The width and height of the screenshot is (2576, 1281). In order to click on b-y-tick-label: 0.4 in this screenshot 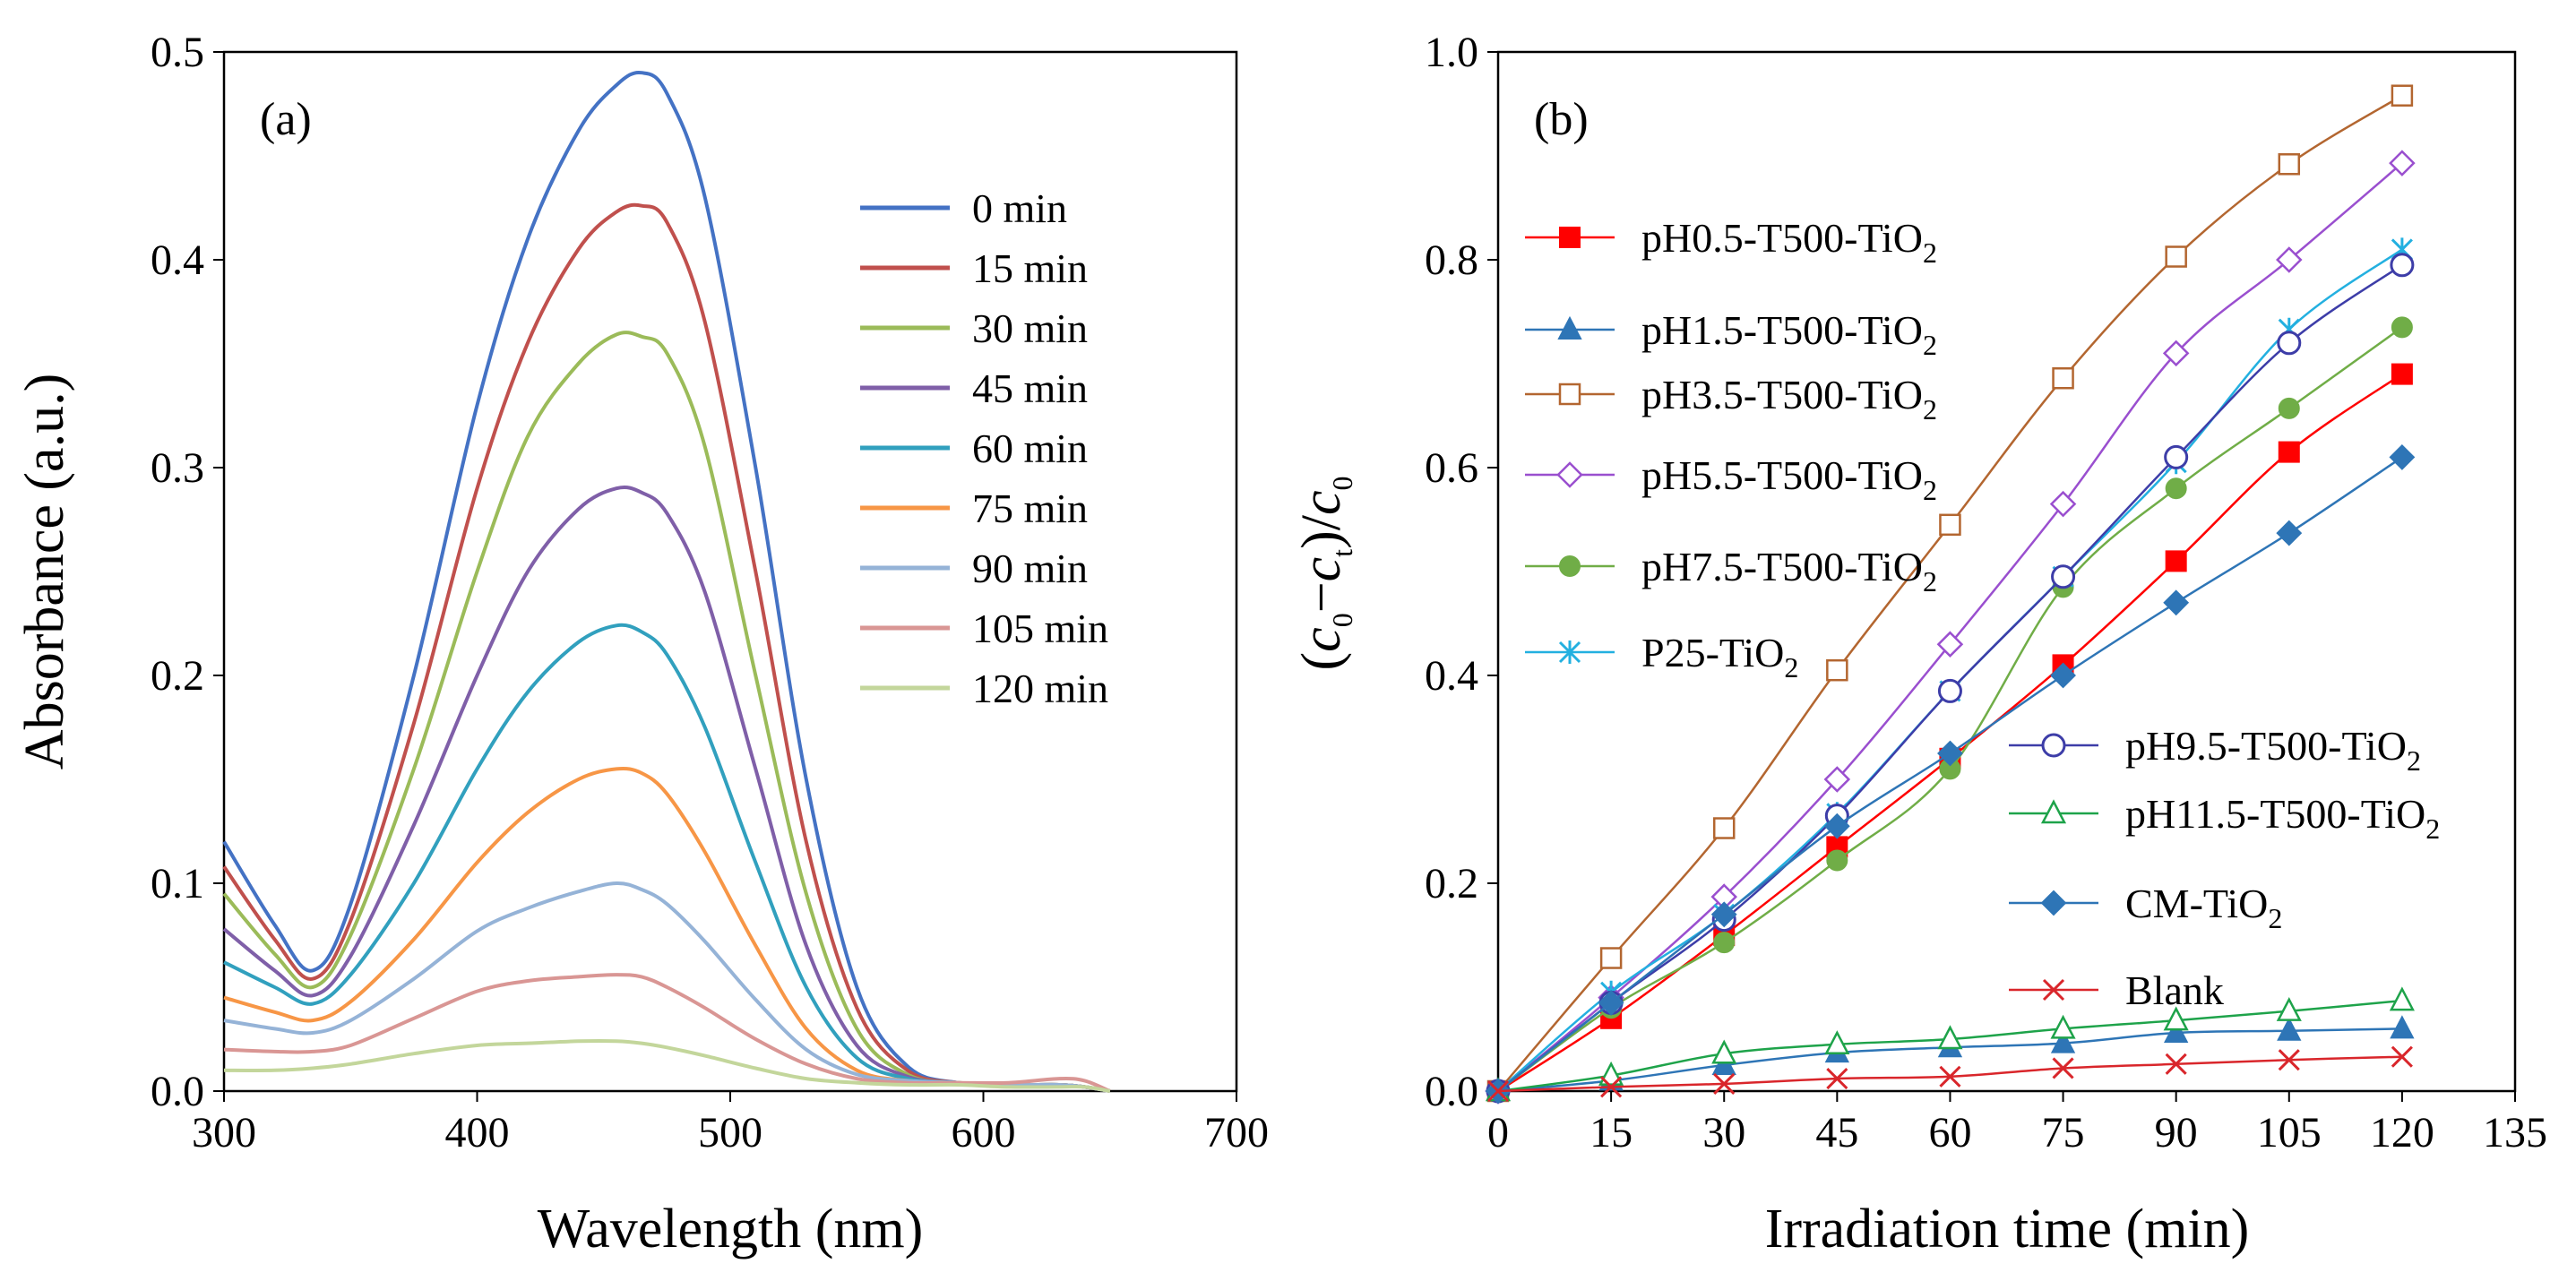, I will do `click(1452, 676)`.